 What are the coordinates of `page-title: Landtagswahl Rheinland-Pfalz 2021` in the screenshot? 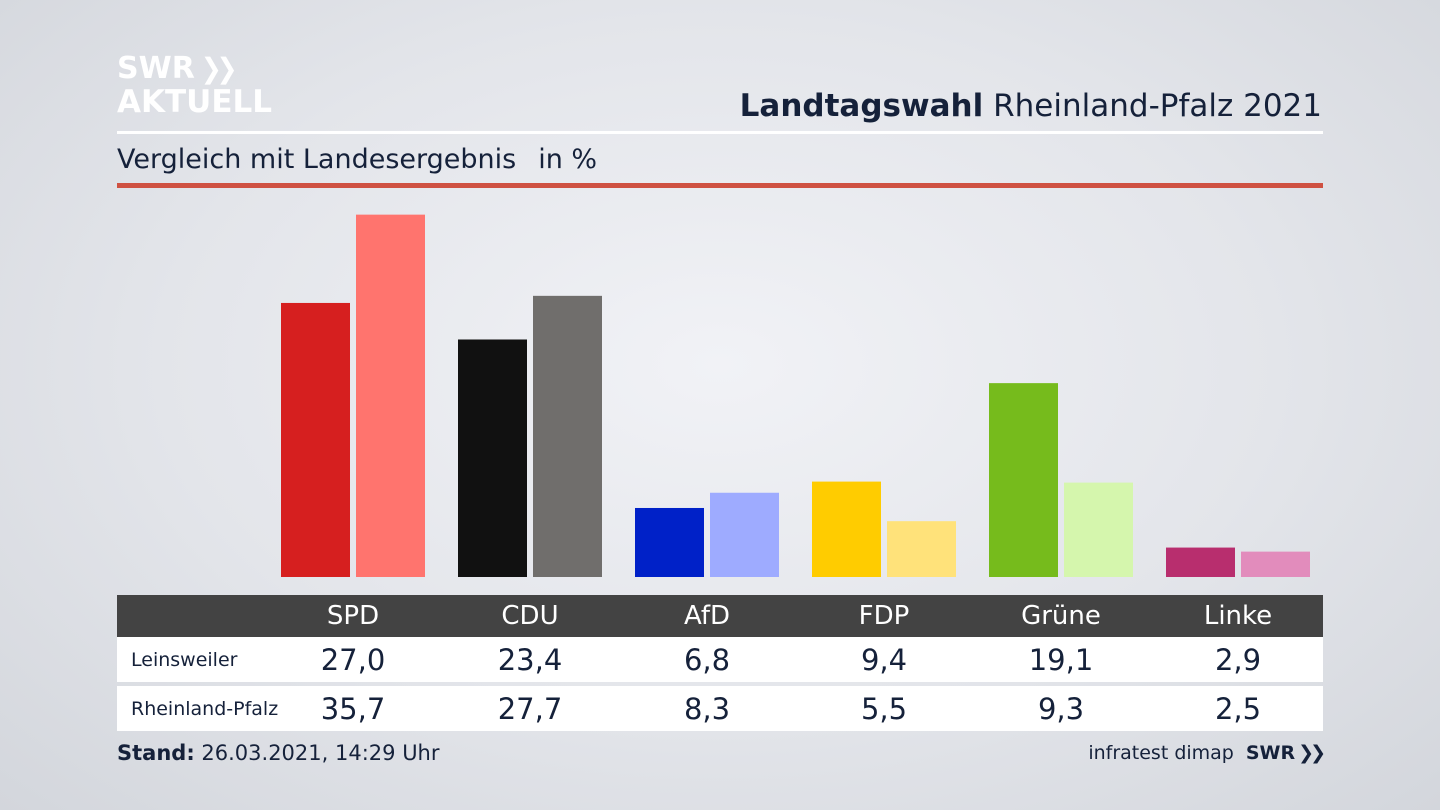 It's located at (1031, 106).